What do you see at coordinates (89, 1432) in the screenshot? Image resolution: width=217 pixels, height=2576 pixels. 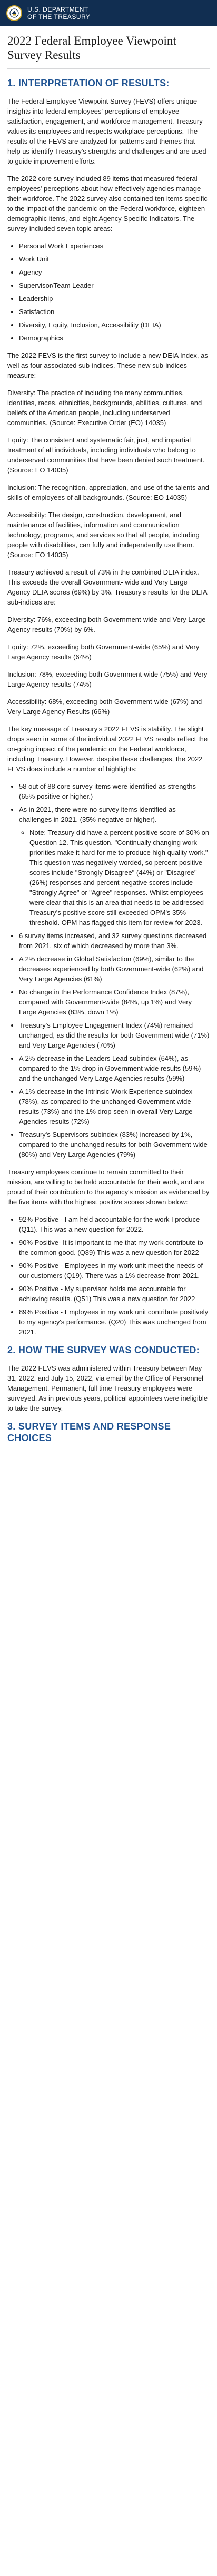 I see `section-heading-survey-items: 3. SURVEY ITEMS AND RESPONSE CHOICES` at bounding box center [89, 1432].